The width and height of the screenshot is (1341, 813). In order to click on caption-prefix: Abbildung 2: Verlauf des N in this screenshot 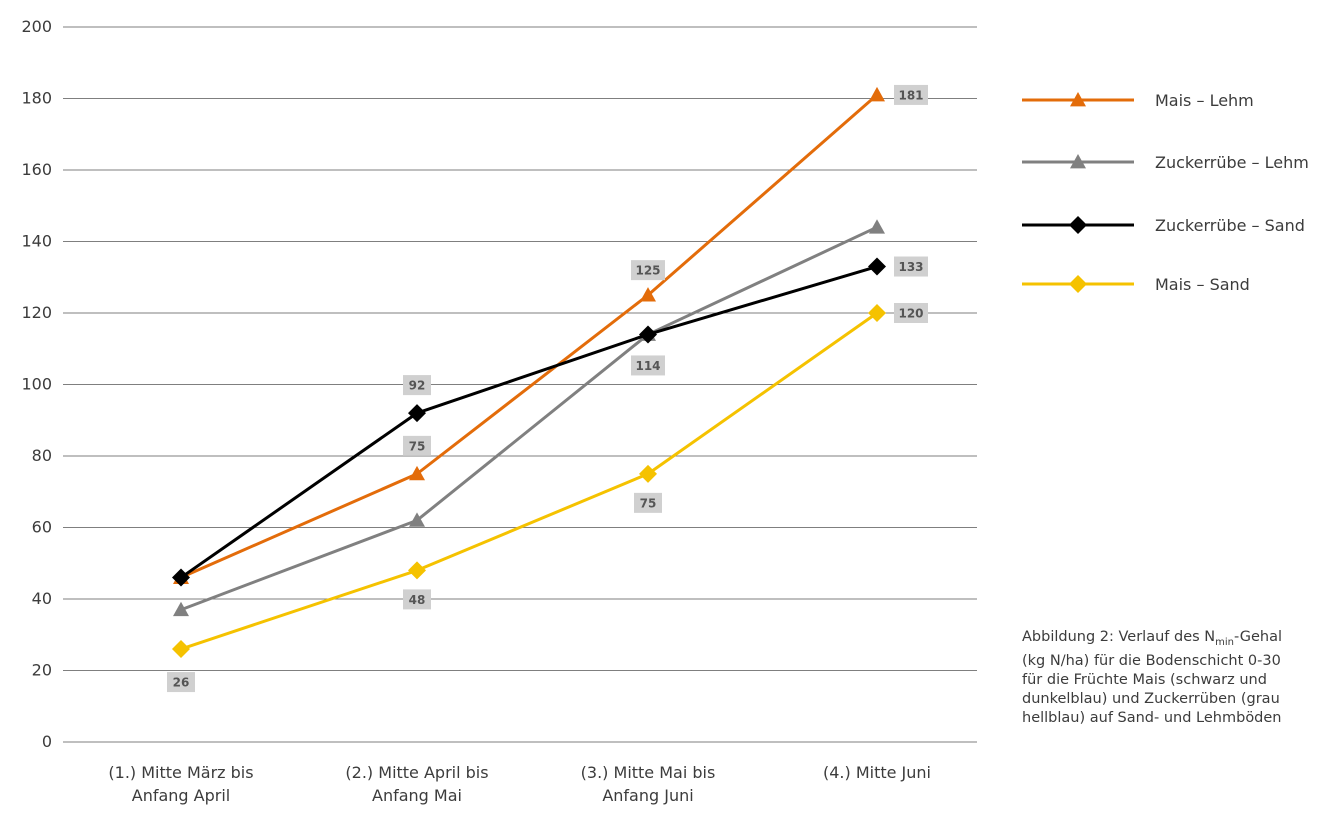, I will do `click(1119, 637)`.